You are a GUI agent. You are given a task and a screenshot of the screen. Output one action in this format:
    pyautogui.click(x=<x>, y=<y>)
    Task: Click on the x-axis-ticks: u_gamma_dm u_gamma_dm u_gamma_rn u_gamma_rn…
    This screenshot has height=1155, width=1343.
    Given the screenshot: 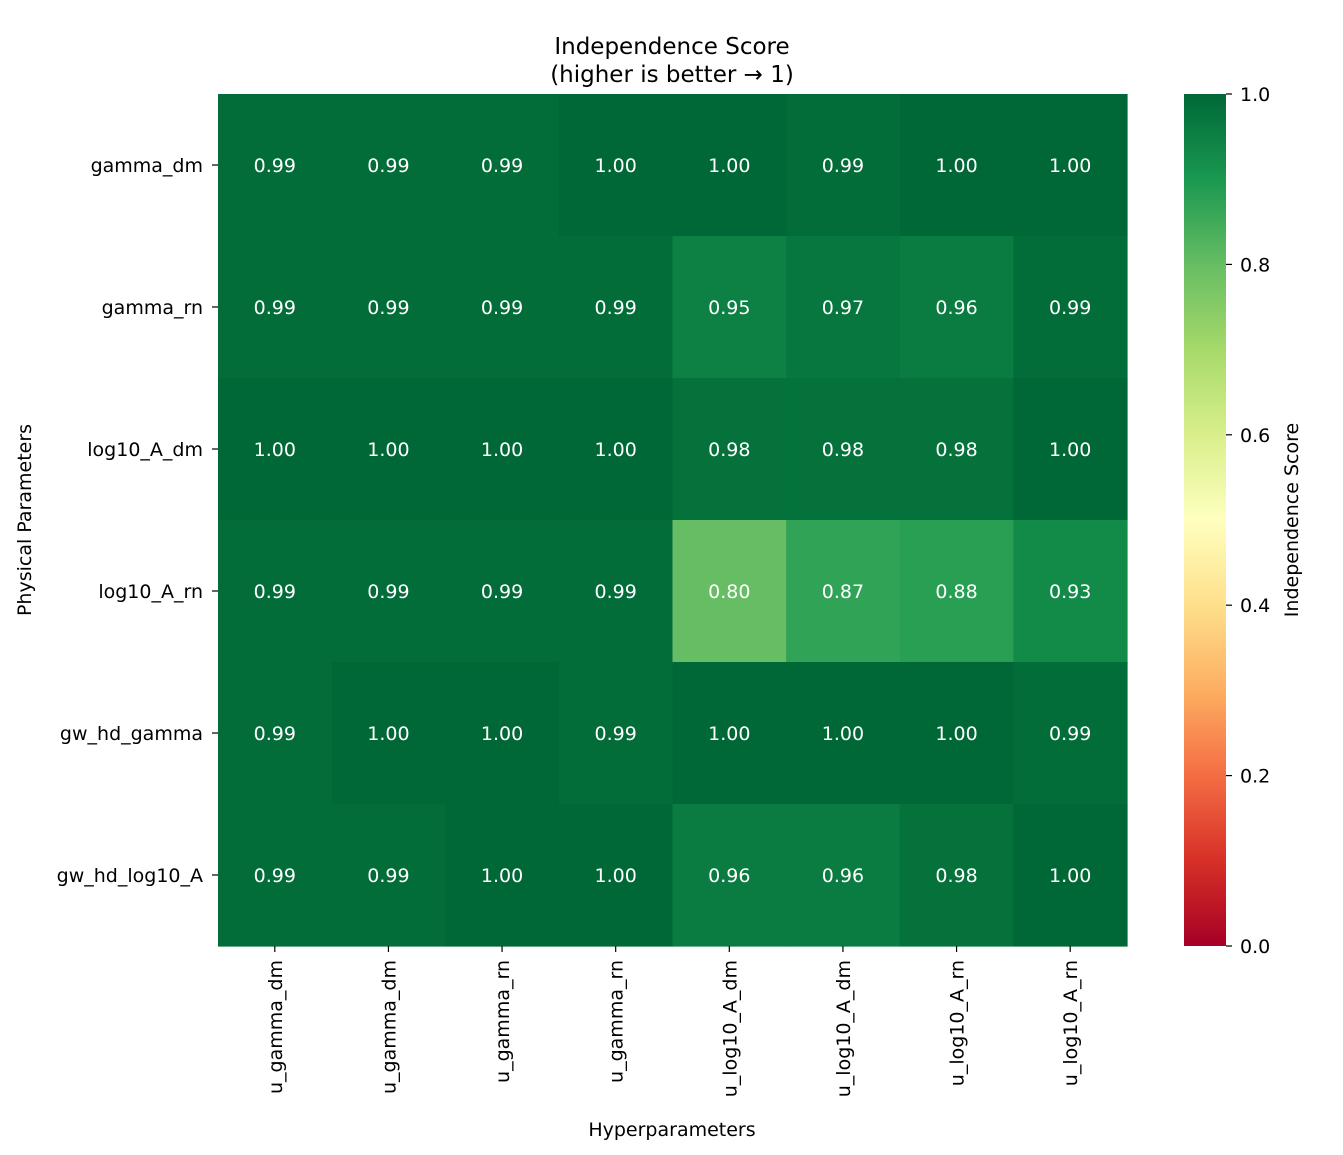 What is the action you would take?
    pyautogui.click(x=673, y=1021)
    